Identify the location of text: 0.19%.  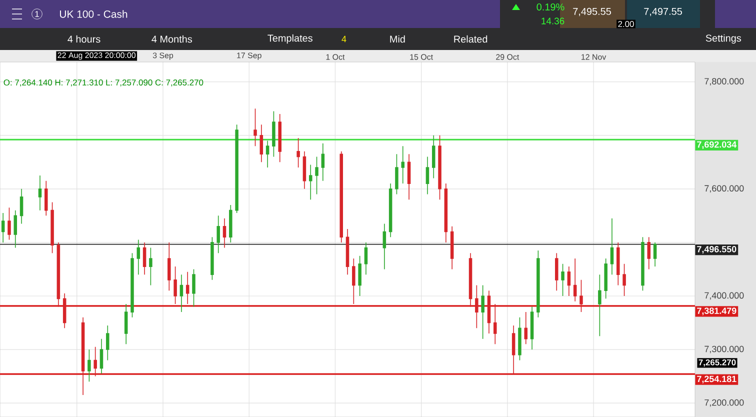
(550, 7).